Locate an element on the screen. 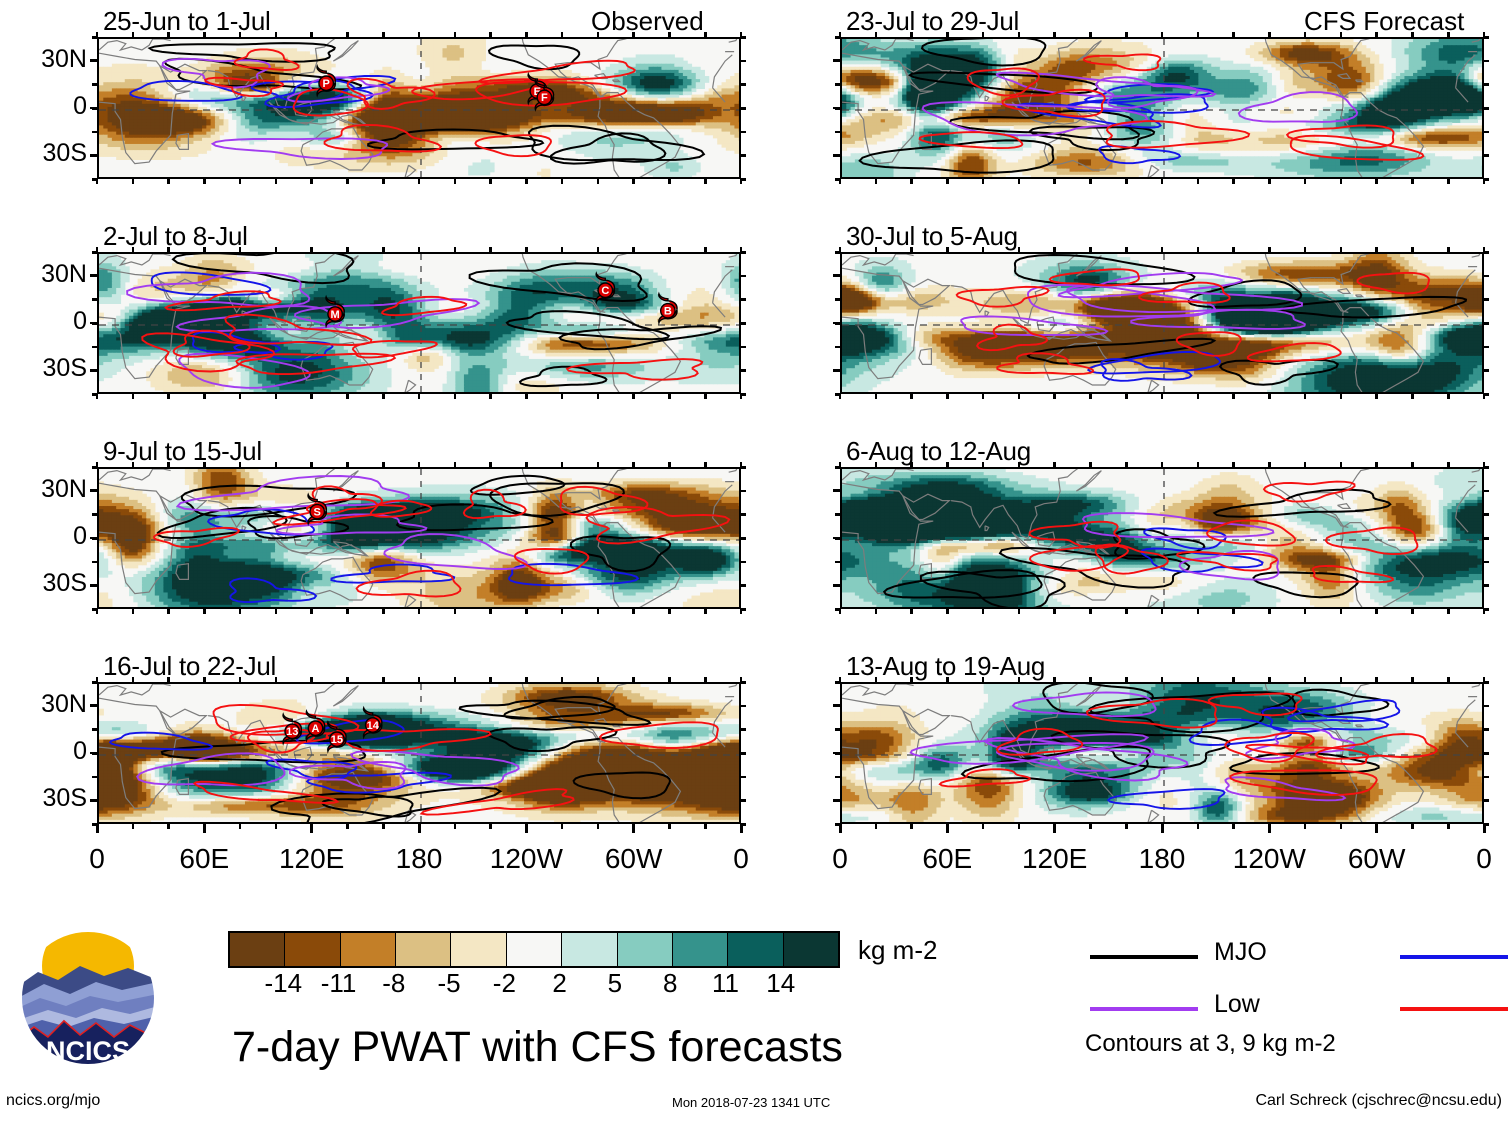 The image size is (1510, 1121). storm-marker-15: 15 is located at coordinates (337, 736).